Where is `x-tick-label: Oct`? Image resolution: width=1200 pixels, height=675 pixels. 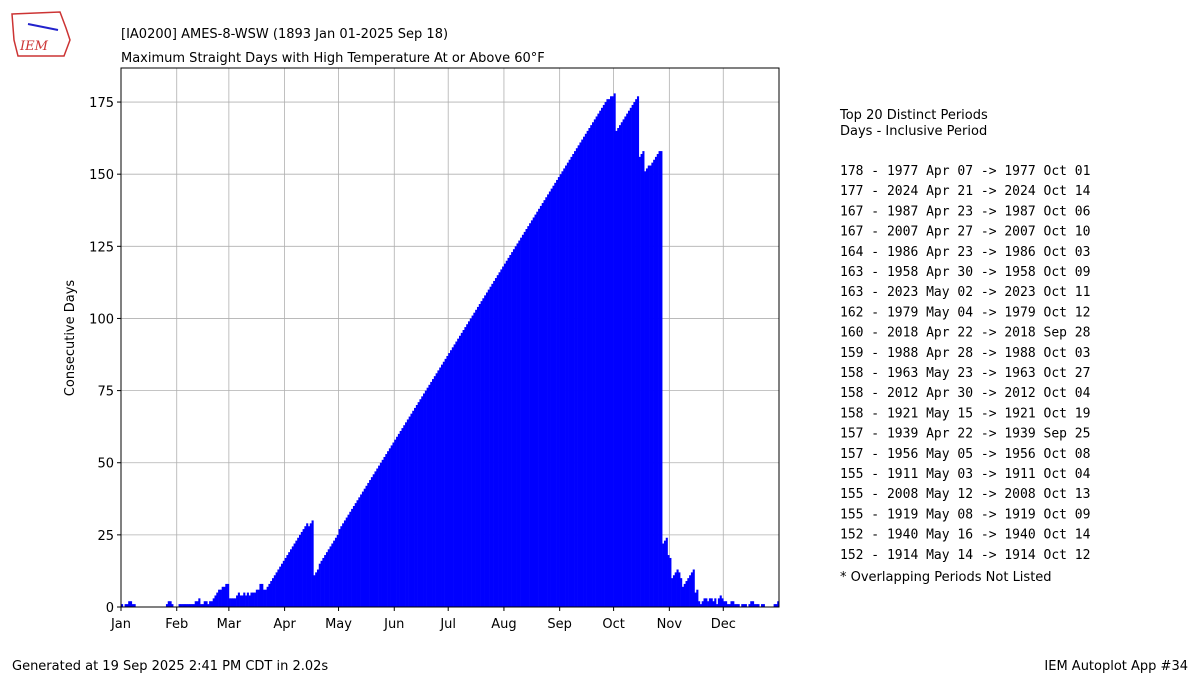
x-tick-label: Oct is located at coordinates (613, 624).